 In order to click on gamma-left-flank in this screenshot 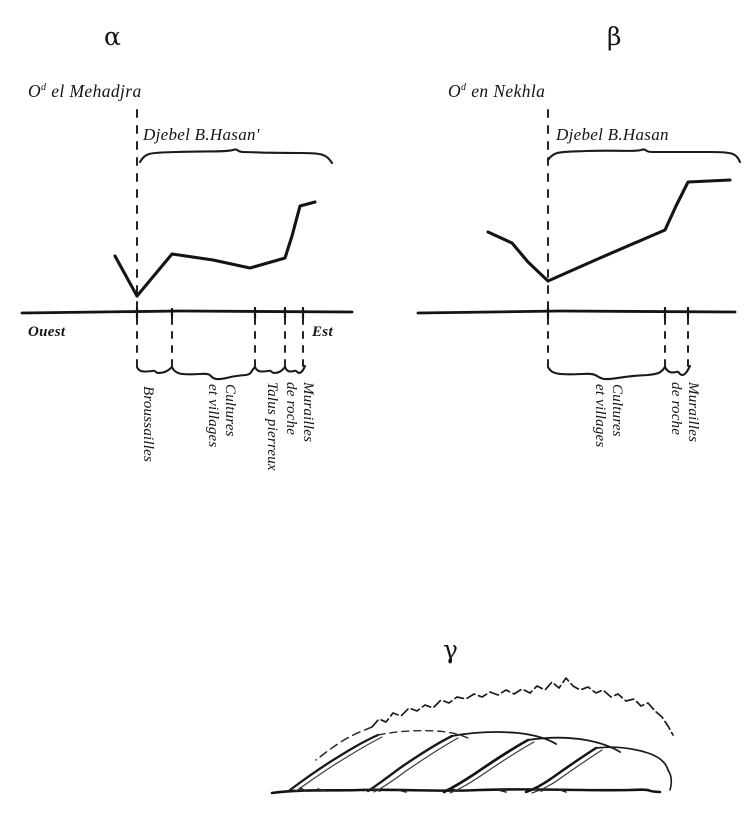, I will do `click(344, 743)`.